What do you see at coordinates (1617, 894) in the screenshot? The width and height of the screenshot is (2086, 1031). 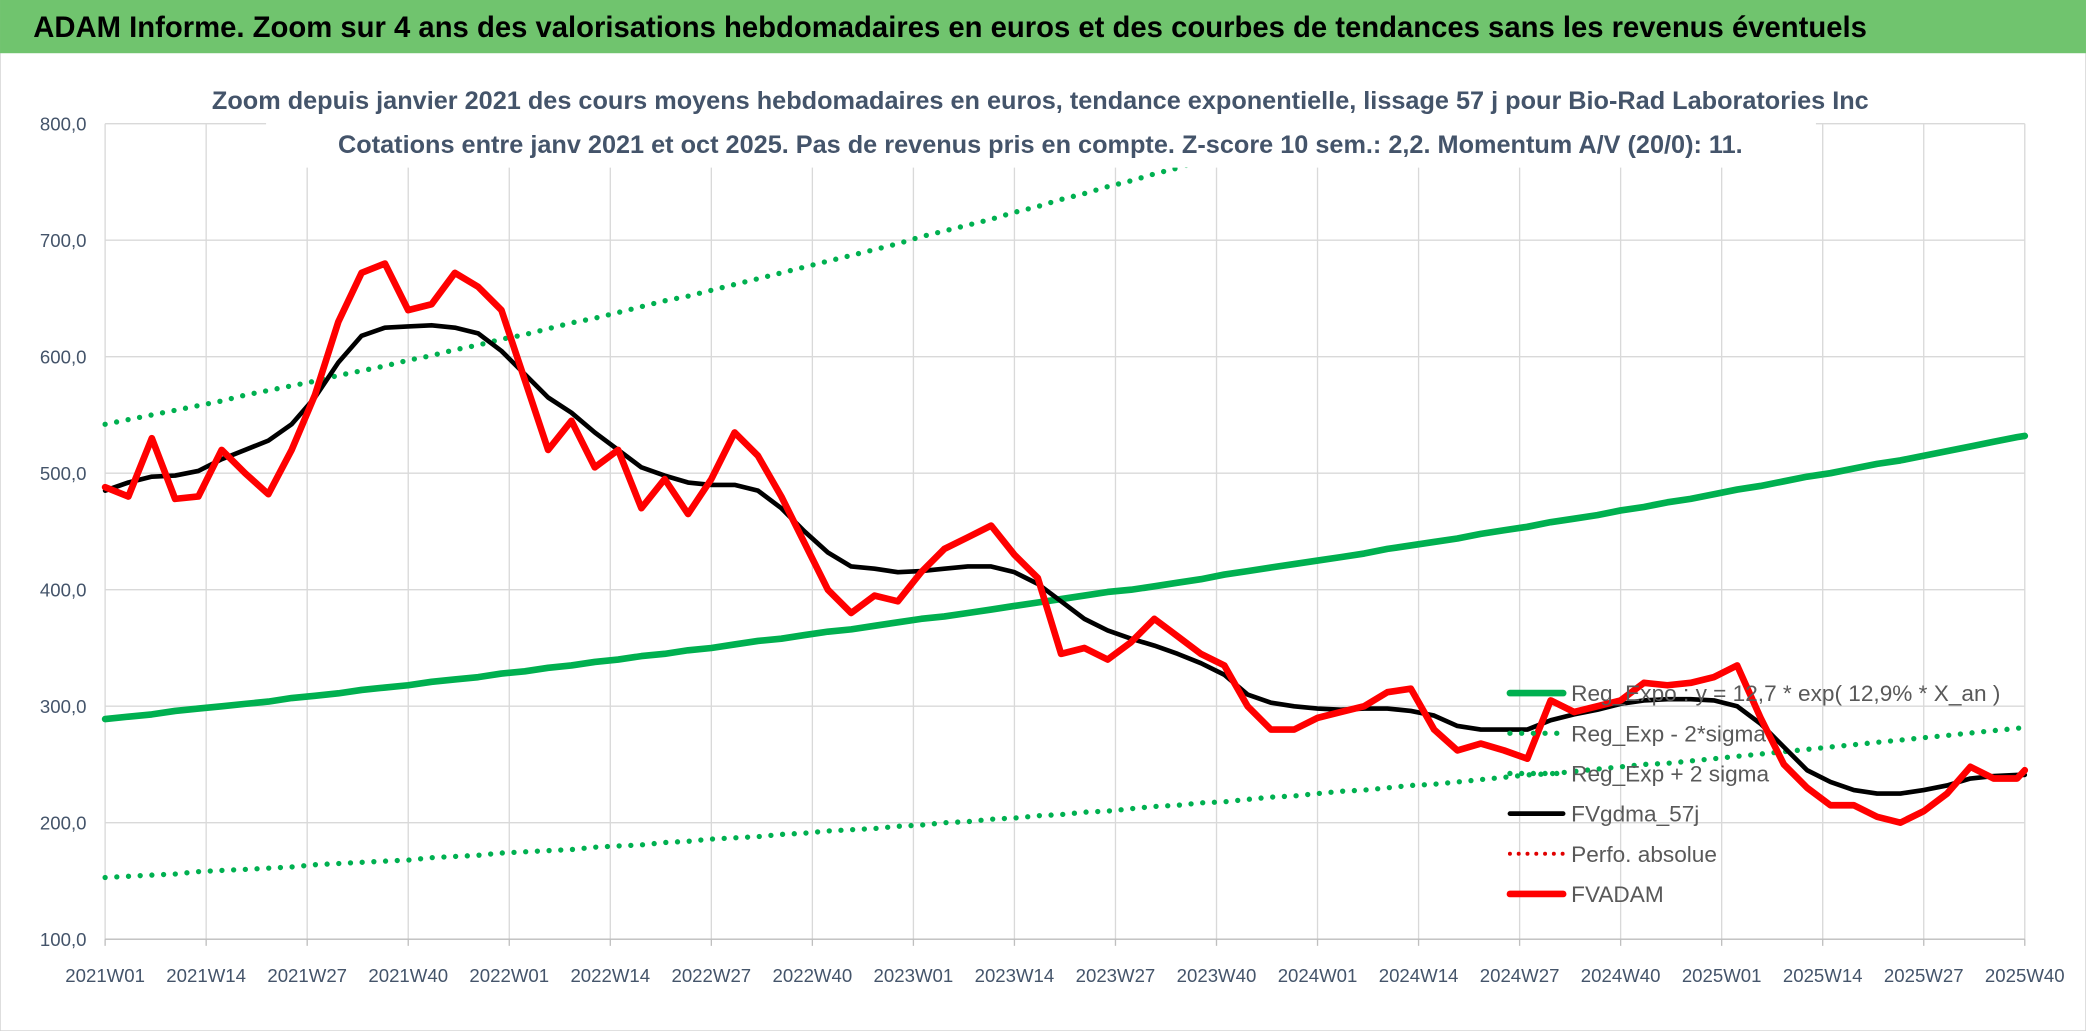 I see `legend-label: FVADAM` at bounding box center [1617, 894].